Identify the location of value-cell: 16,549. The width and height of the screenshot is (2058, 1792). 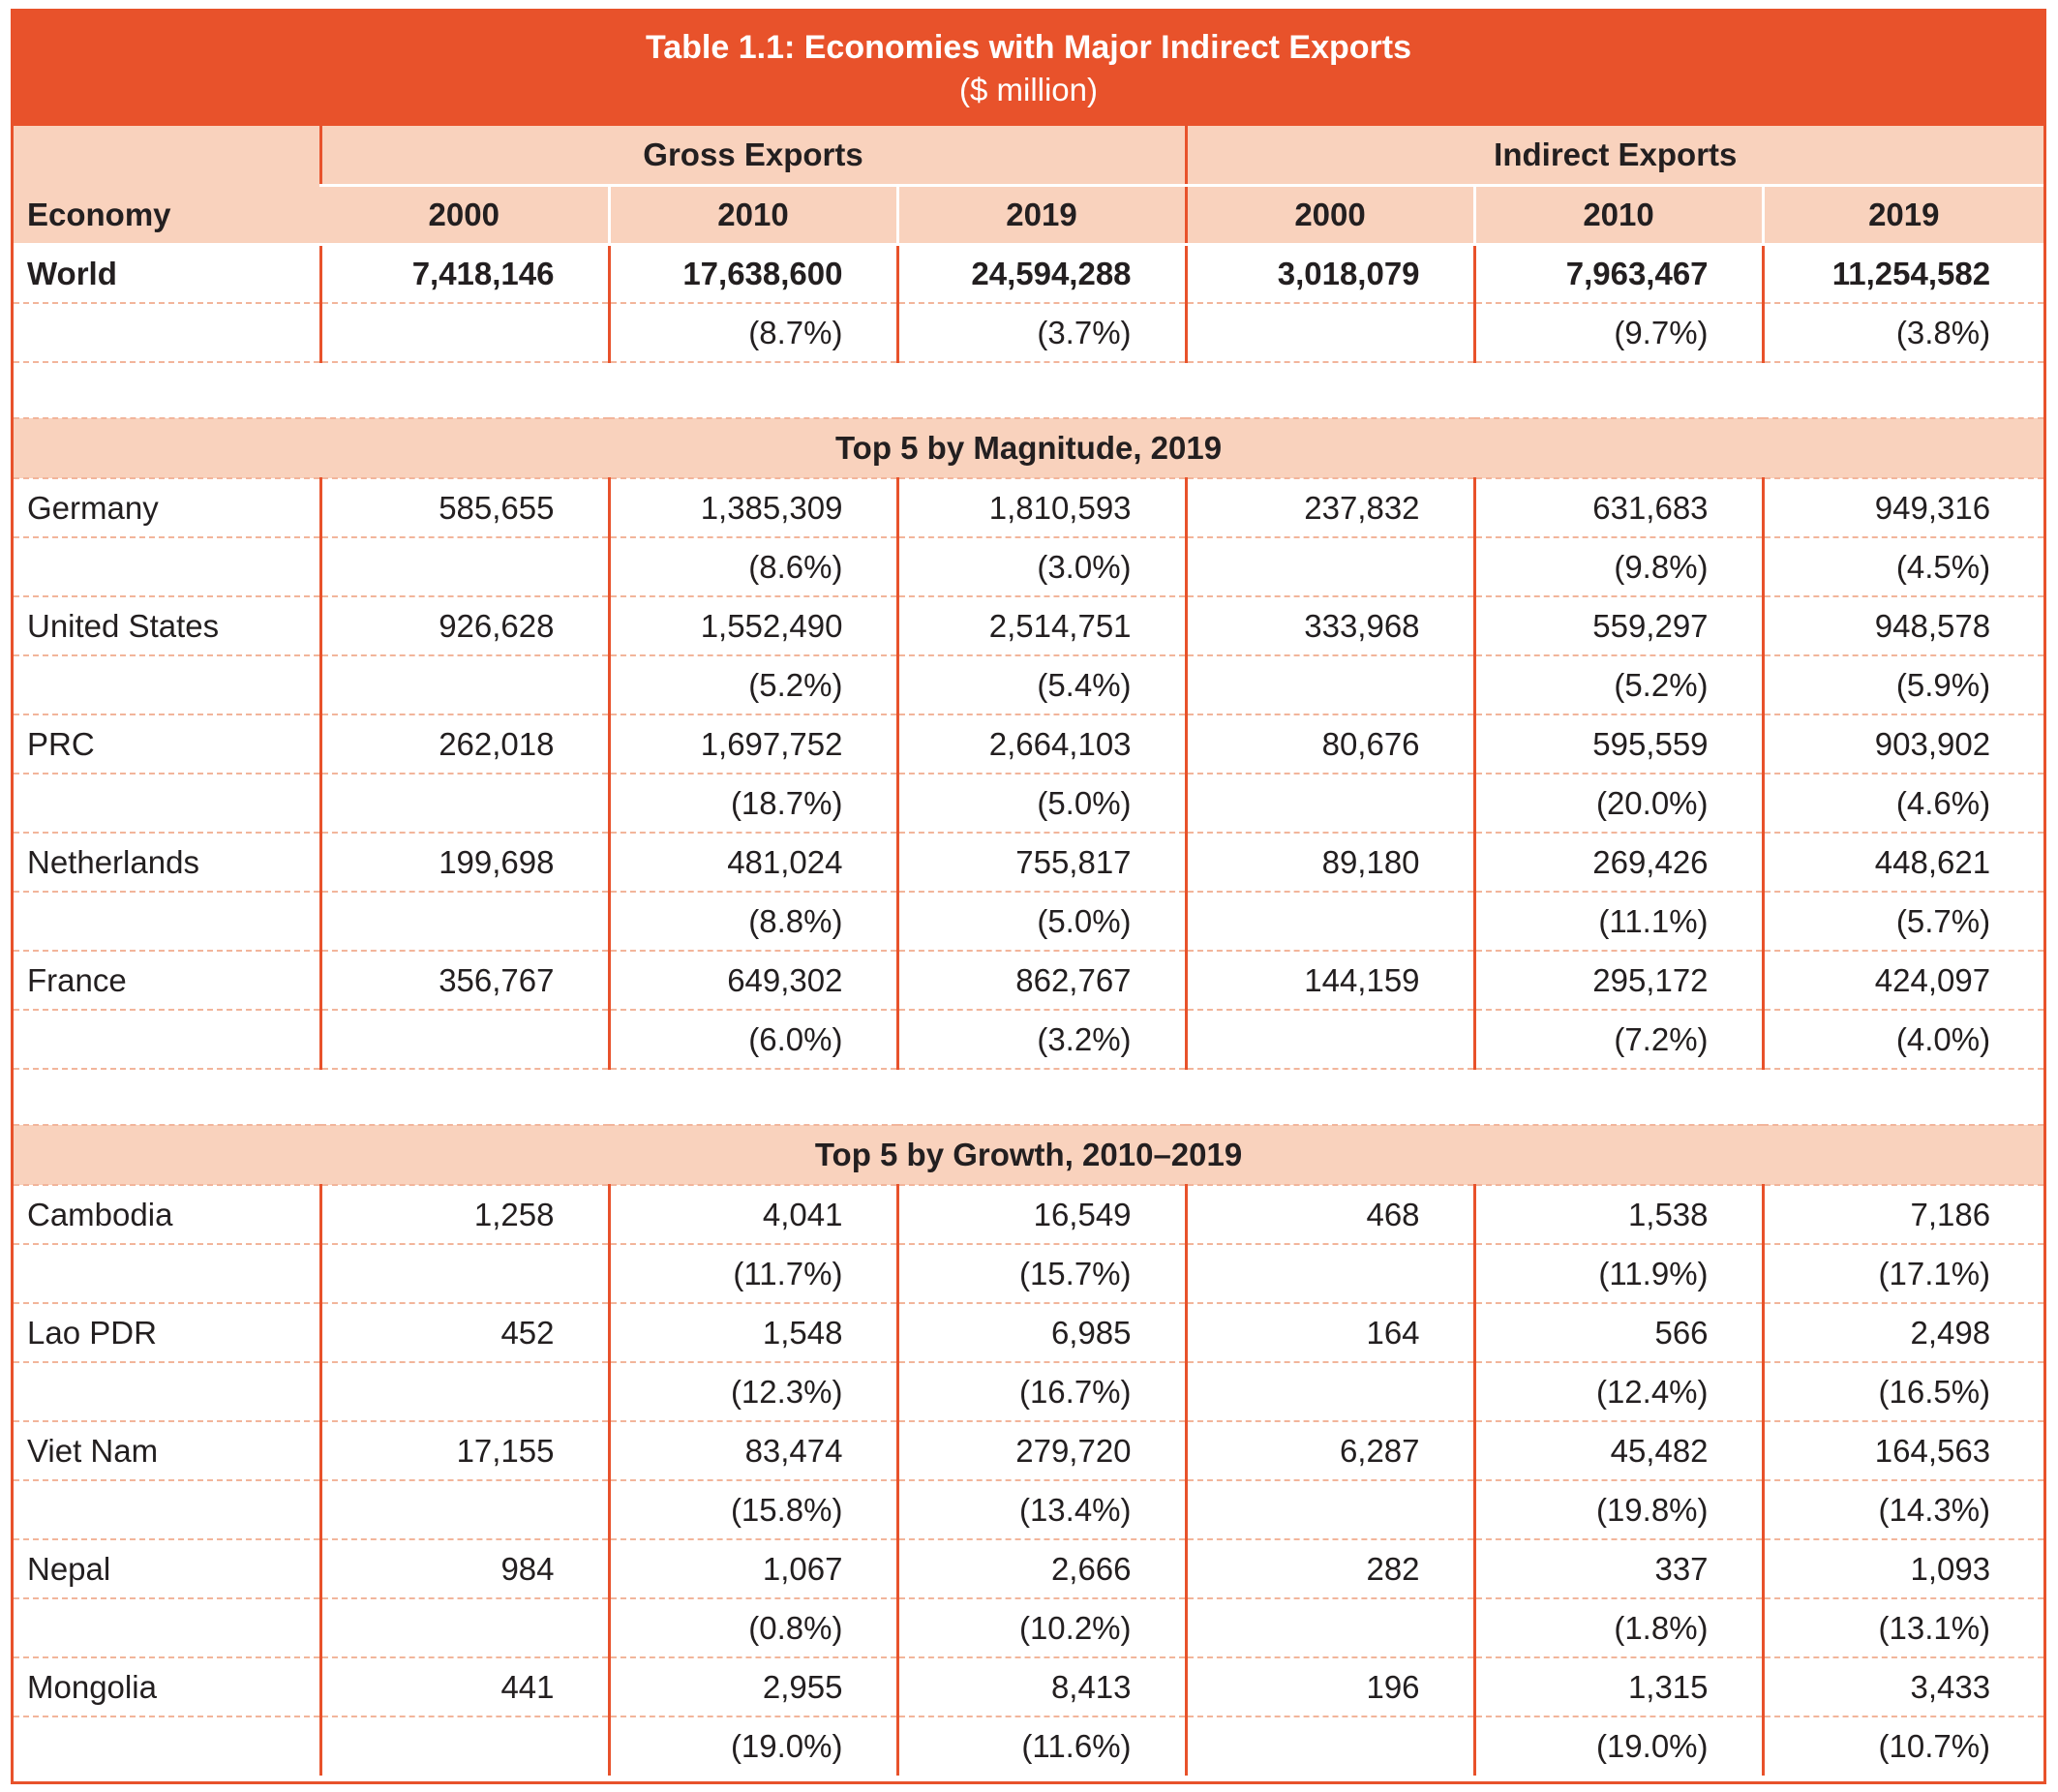
(1041, 1215).